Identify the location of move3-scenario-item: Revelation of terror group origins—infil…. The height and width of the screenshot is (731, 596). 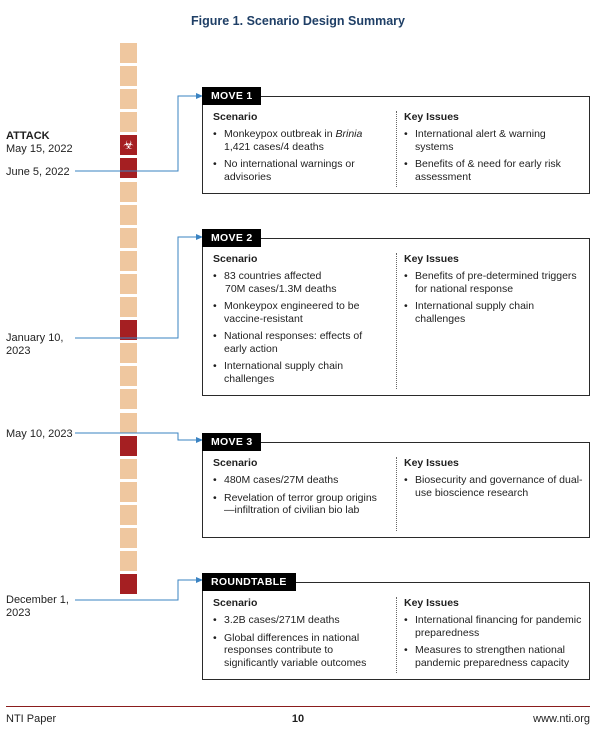
(299, 504).